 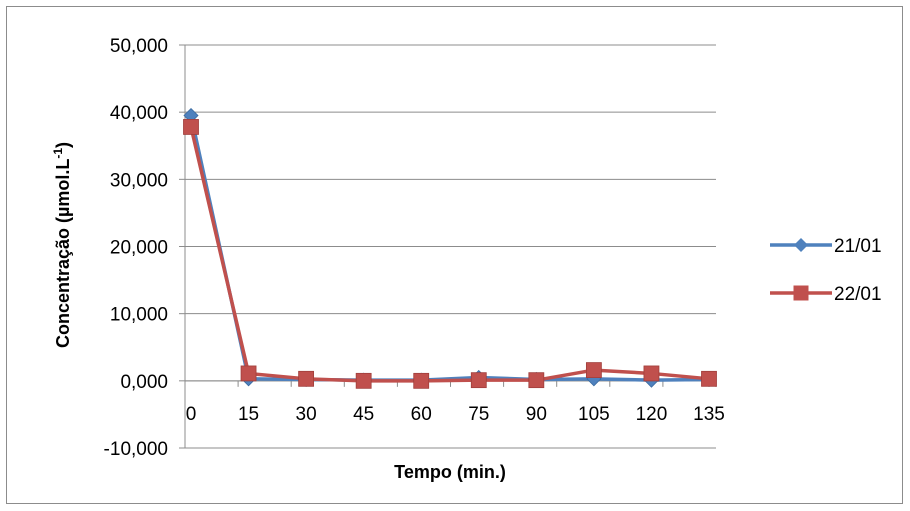 What do you see at coordinates (139, 180) in the screenshot?
I see `y-tick-label: 30,000` at bounding box center [139, 180].